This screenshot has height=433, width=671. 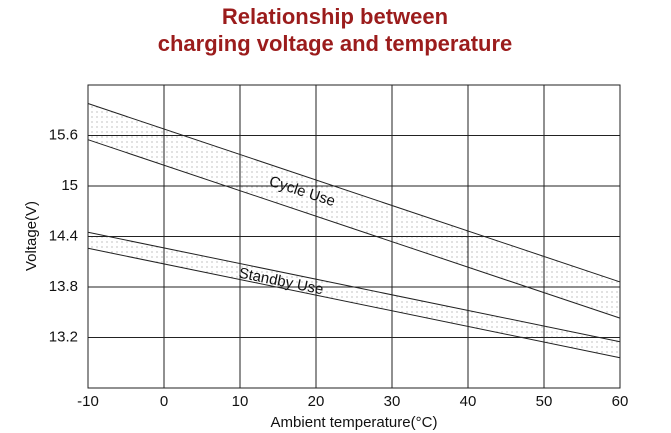 What do you see at coordinates (335, 16) in the screenshot?
I see `chart-title: Relationship between` at bounding box center [335, 16].